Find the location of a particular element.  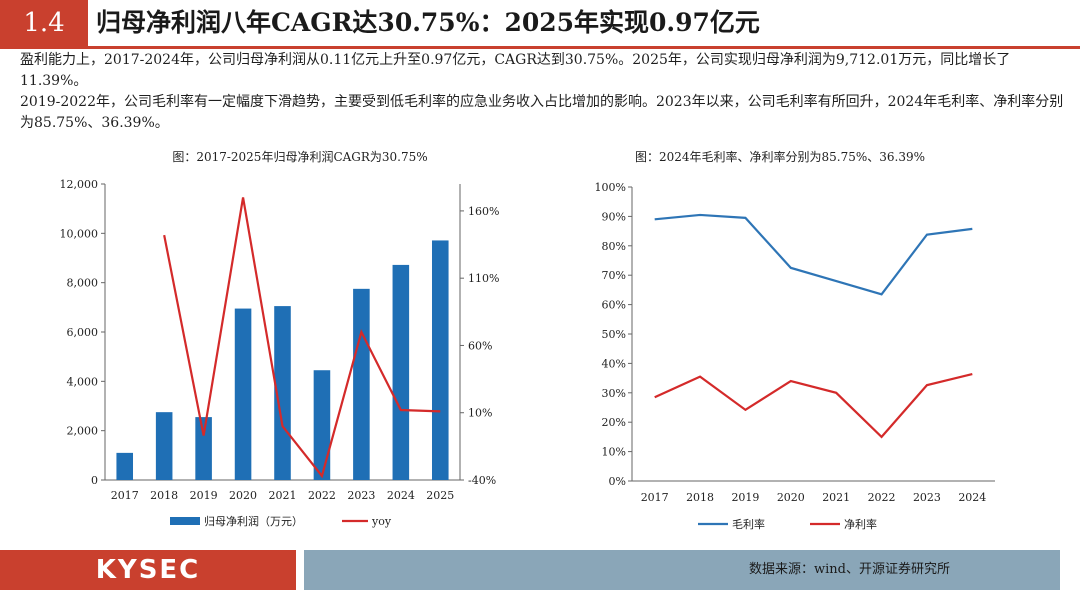

y-tick-label: 12,000 is located at coordinates (79, 184).